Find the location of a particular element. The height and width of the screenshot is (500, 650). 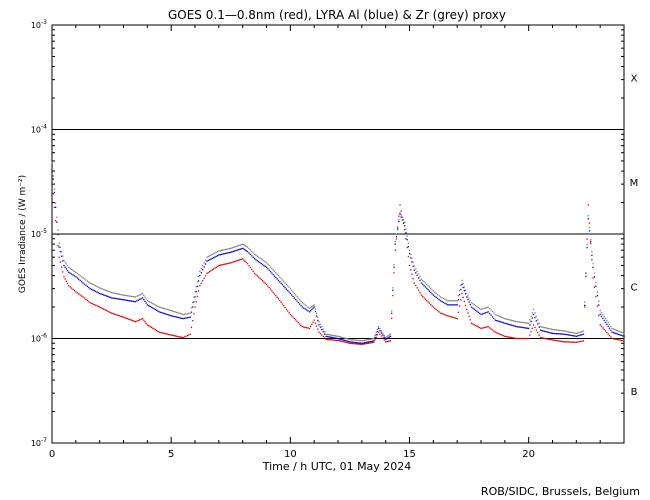

flare-class-label: X is located at coordinates (634, 78).